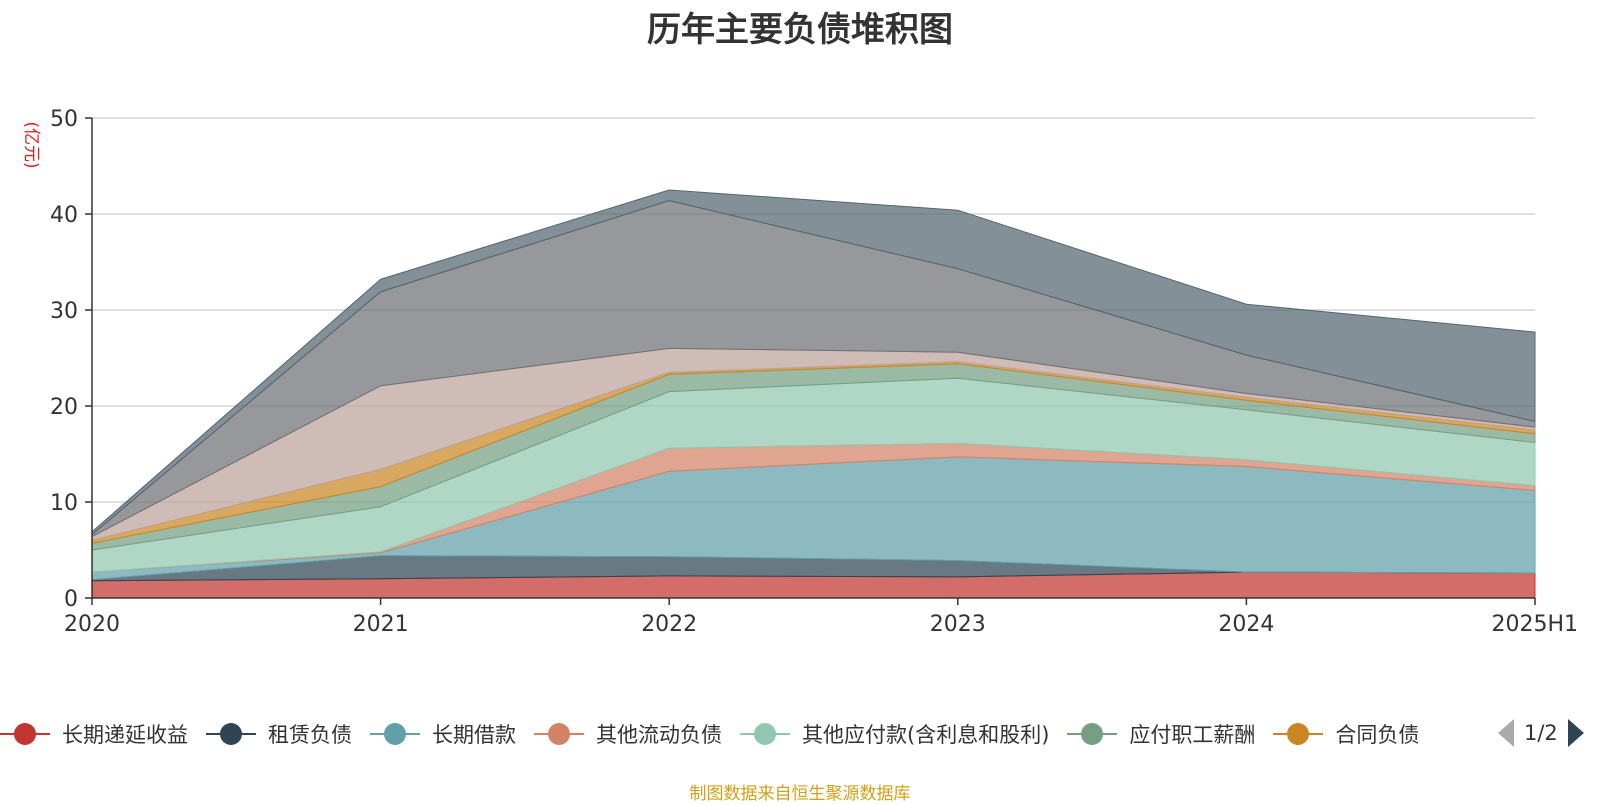 This screenshot has width=1600, height=804. What do you see at coordinates (31, 144) in the screenshot?
I see `y-axis-unit-label: (亿元)` at bounding box center [31, 144].